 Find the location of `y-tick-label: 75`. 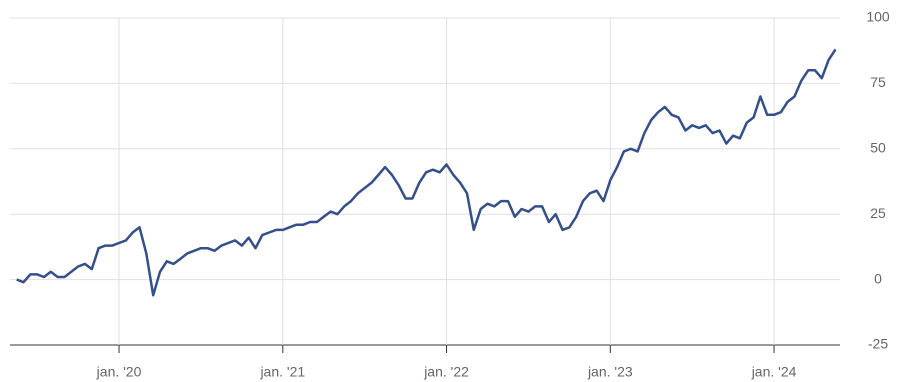

y-tick-label: 75 is located at coordinates (878, 82).